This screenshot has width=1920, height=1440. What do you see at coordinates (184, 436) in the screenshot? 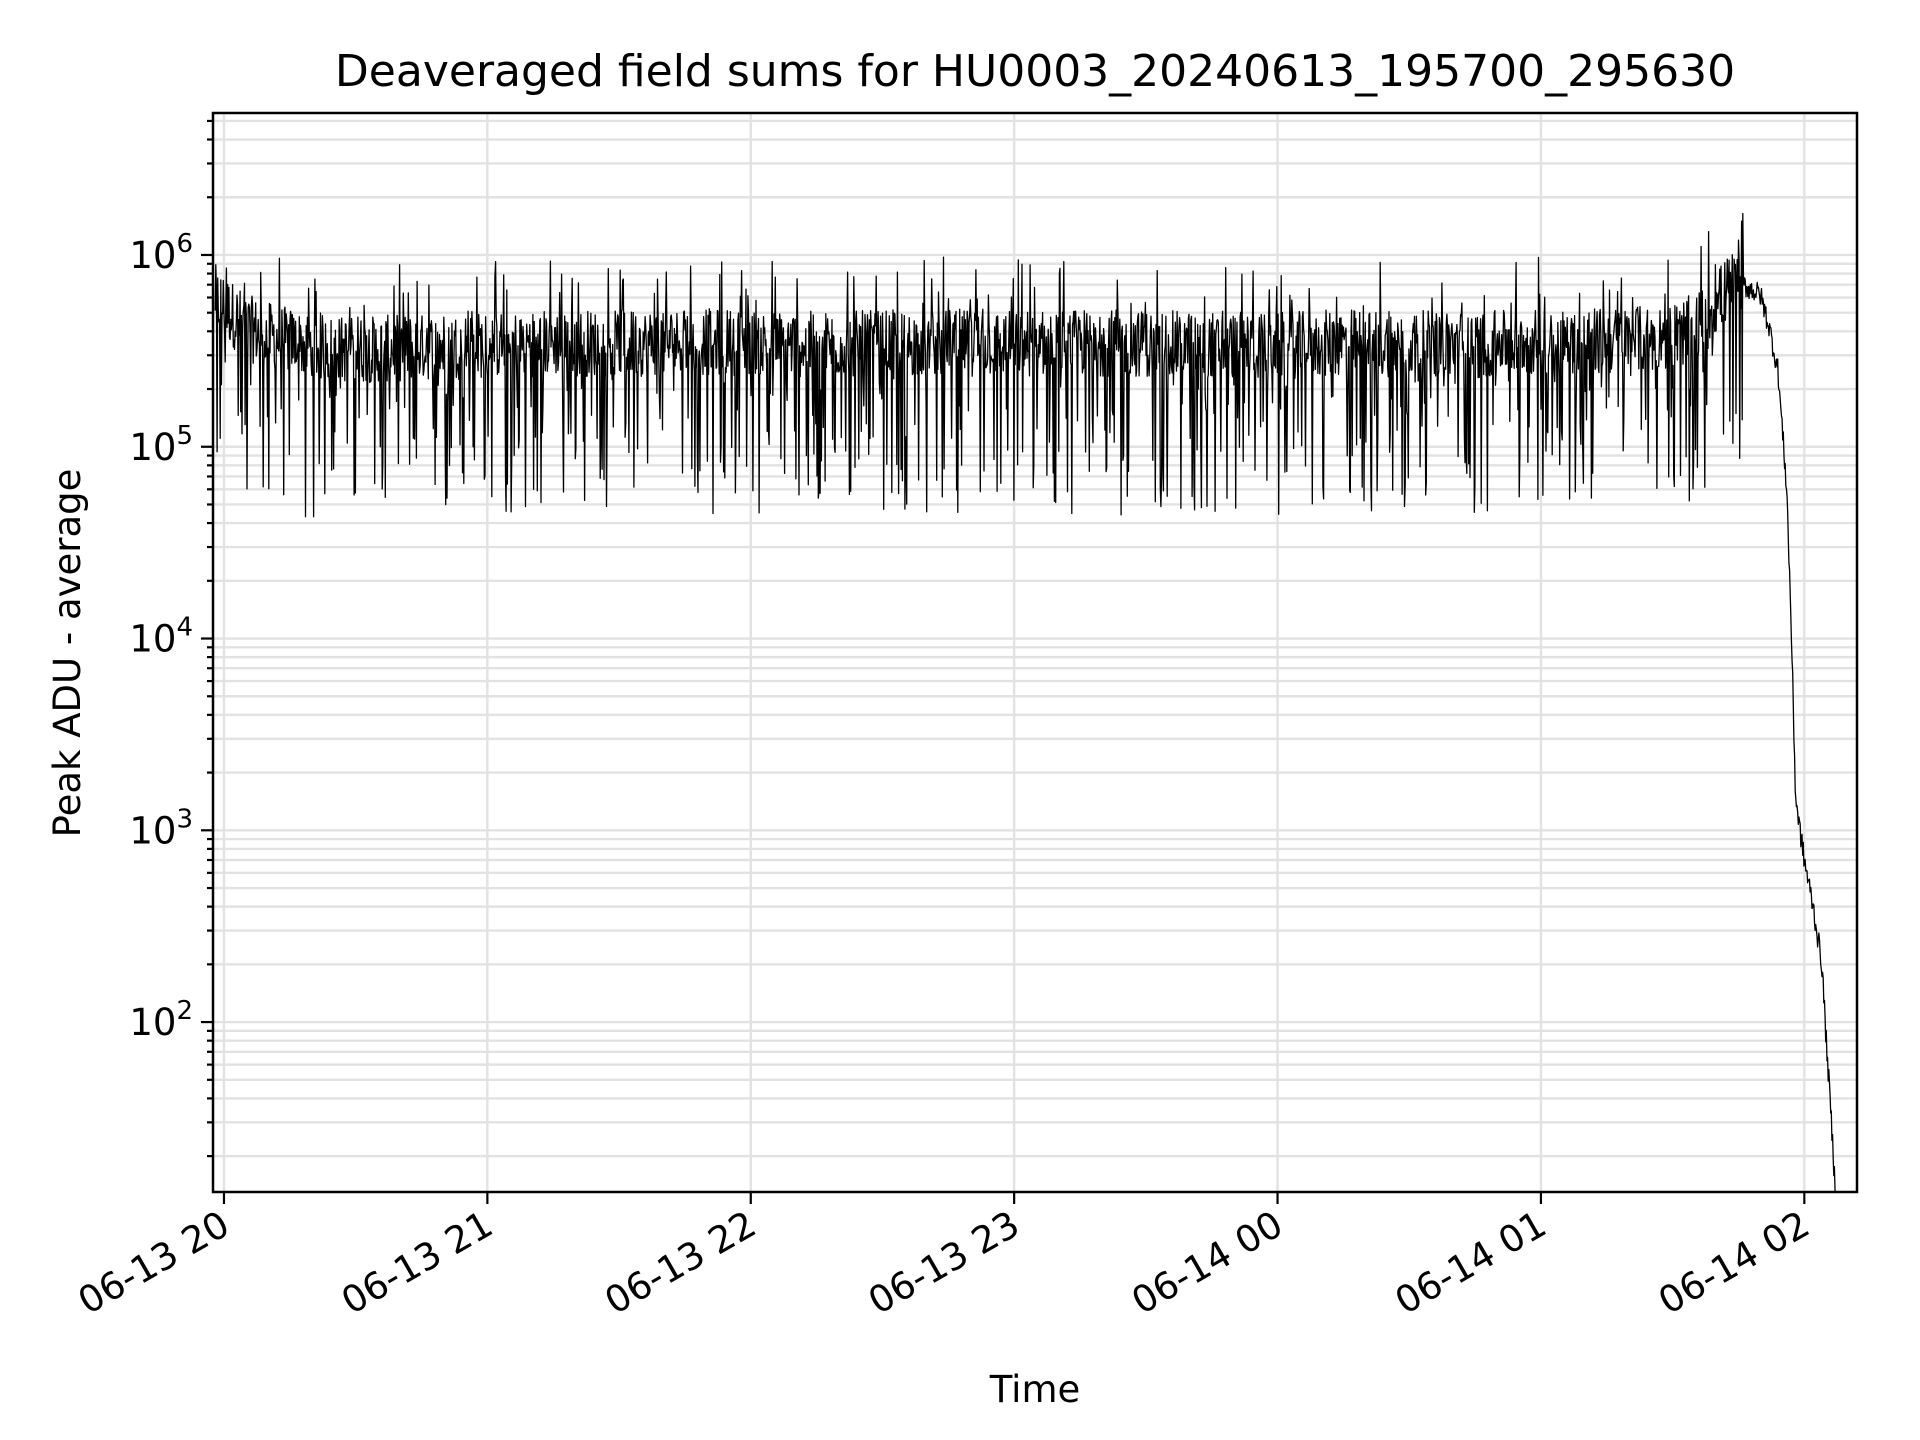
I see `y-tick-label-exponent: 5` at bounding box center [184, 436].